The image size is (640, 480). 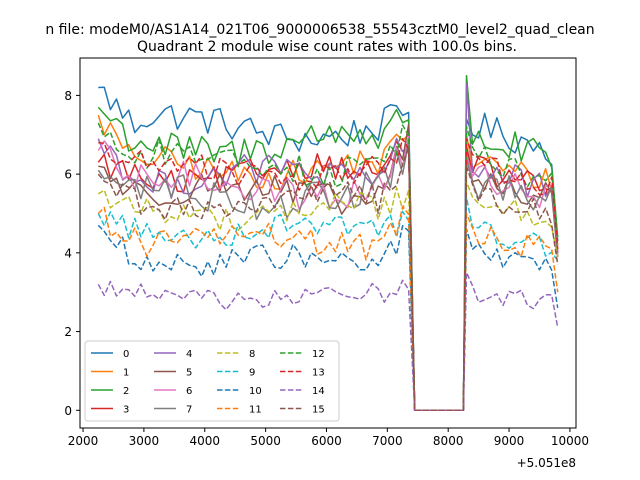 I want to click on legend-label: 13, so click(x=318, y=373).